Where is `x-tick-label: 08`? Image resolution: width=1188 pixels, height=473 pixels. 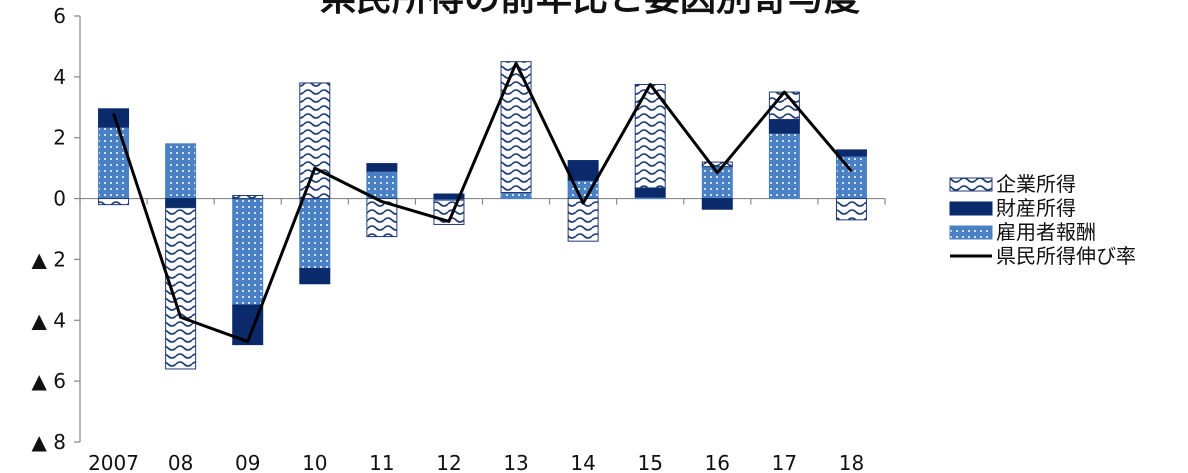 x-tick-label: 08 is located at coordinates (180, 462).